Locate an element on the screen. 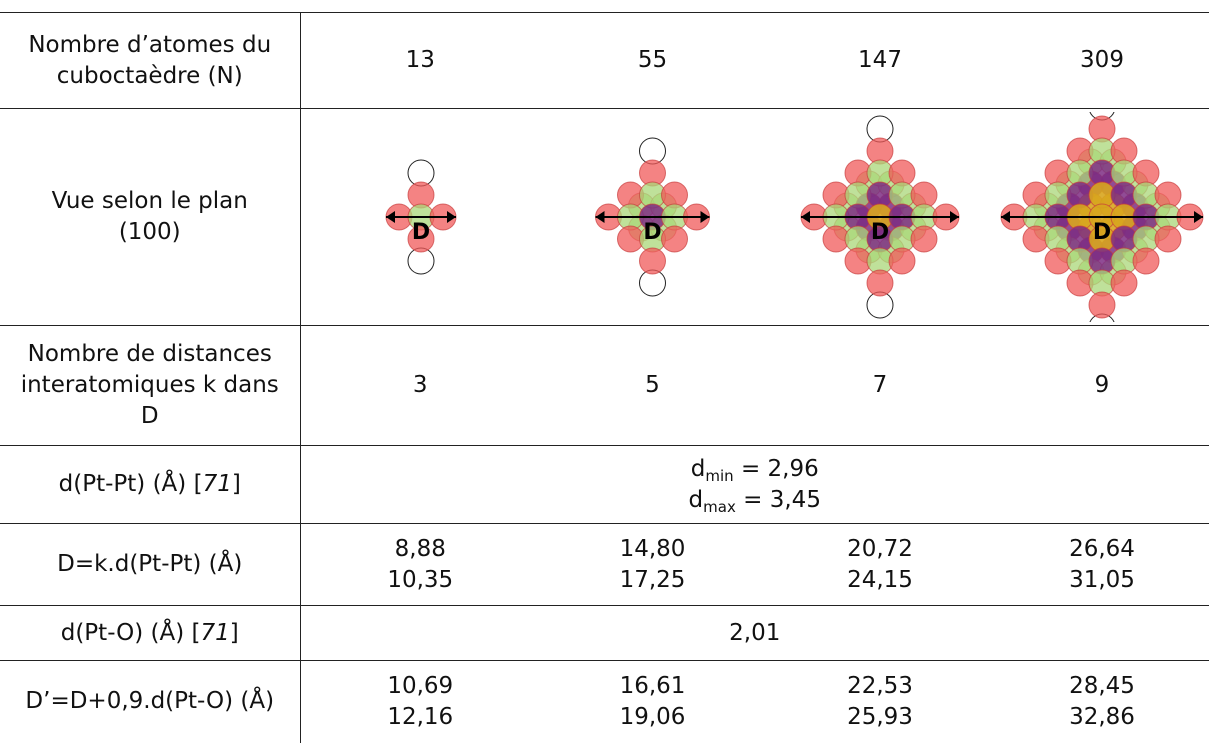 The image size is (1209, 743). cell: 13 is located at coordinates (420, 61).